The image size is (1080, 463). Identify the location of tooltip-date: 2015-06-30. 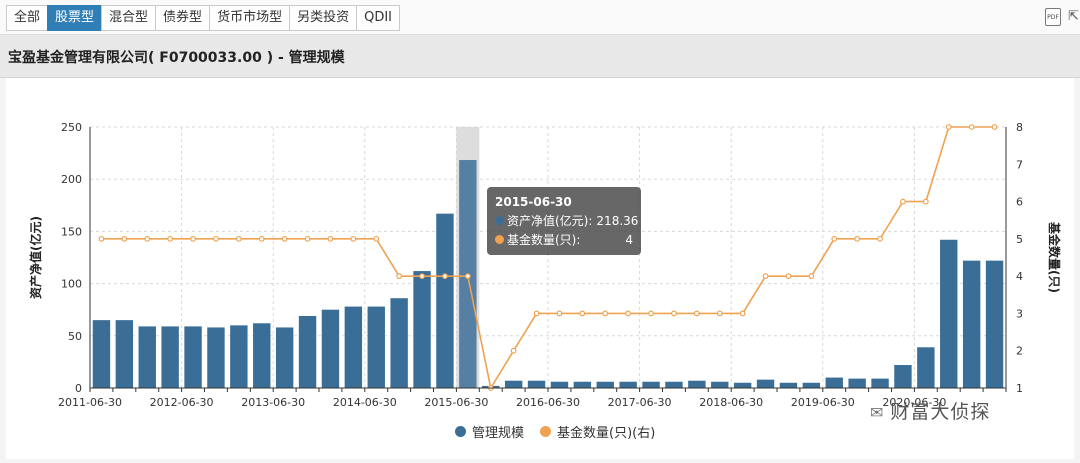
(533, 201).